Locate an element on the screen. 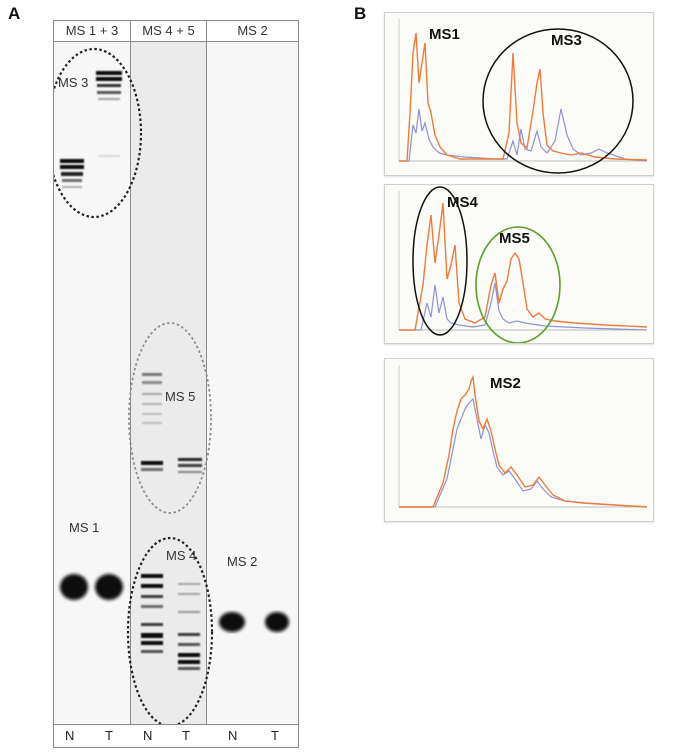  lane-t-3: T is located at coordinates (275, 735).